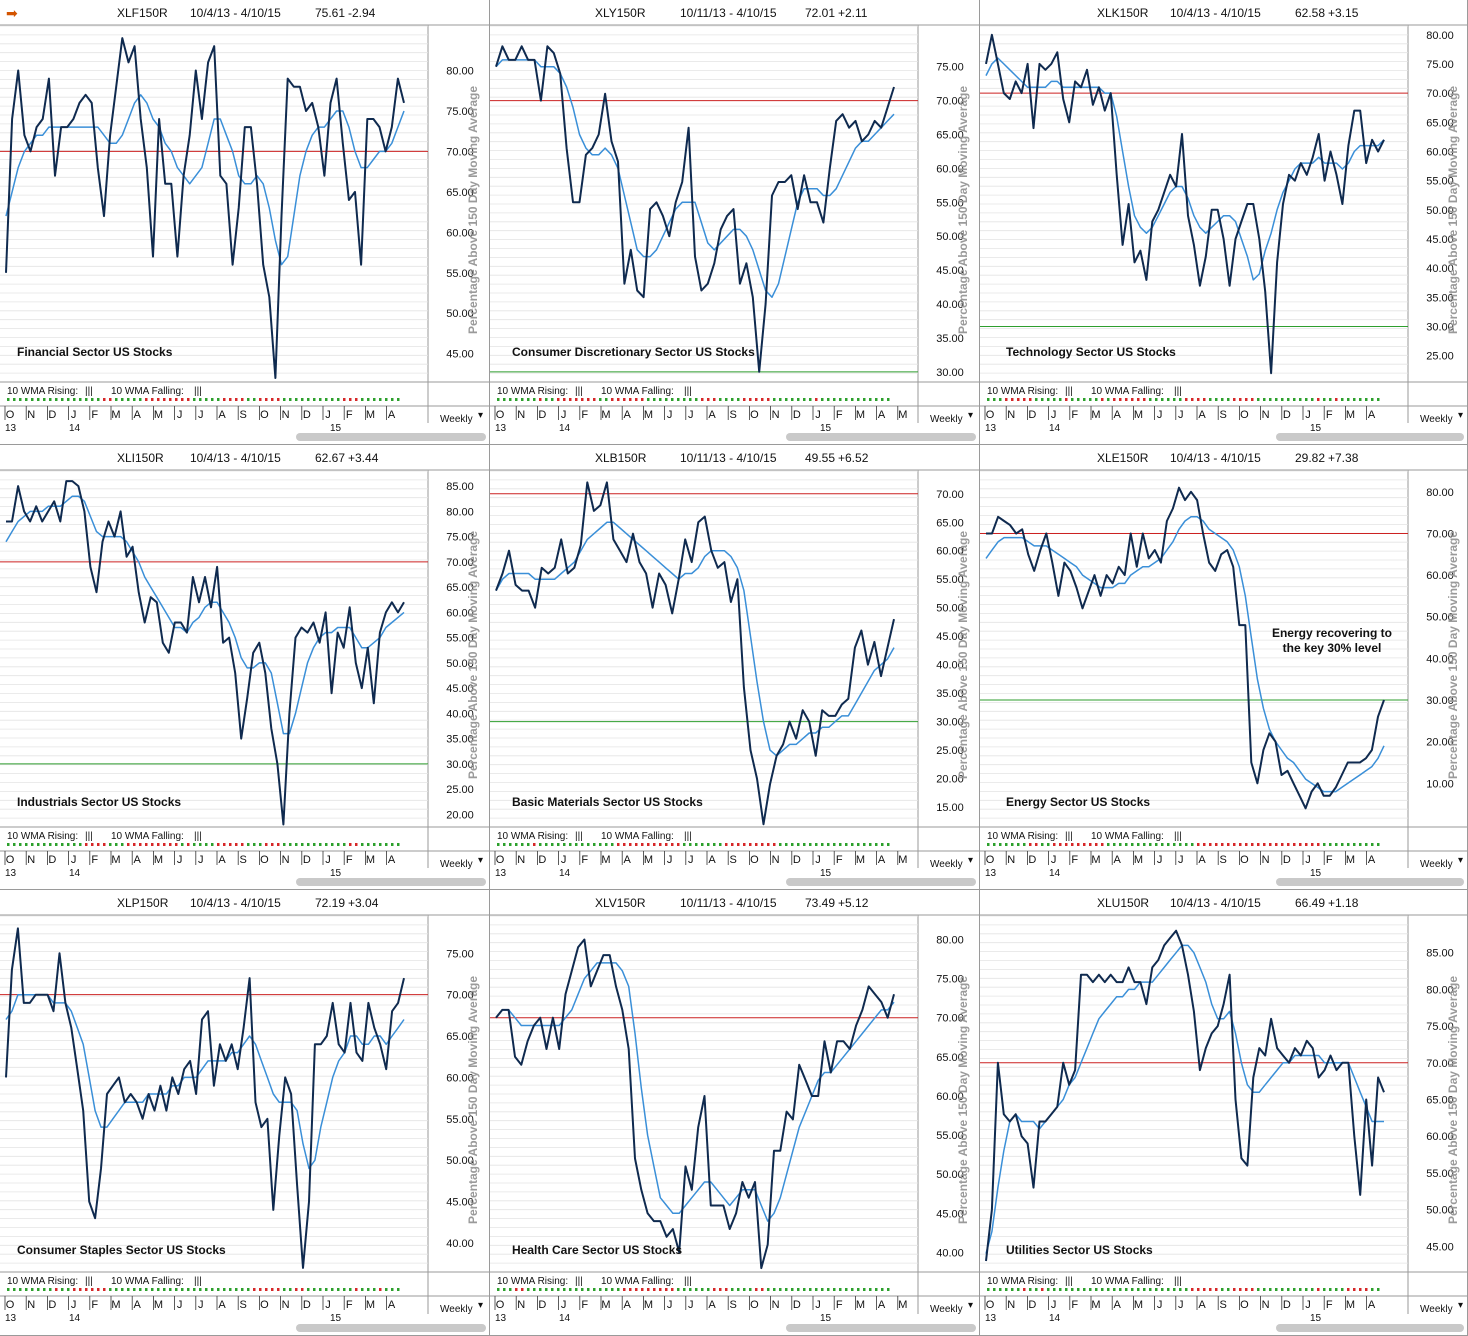 The image size is (1468, 1336). I want to click on y-tick-label: 50.00, so click(950, 1175).